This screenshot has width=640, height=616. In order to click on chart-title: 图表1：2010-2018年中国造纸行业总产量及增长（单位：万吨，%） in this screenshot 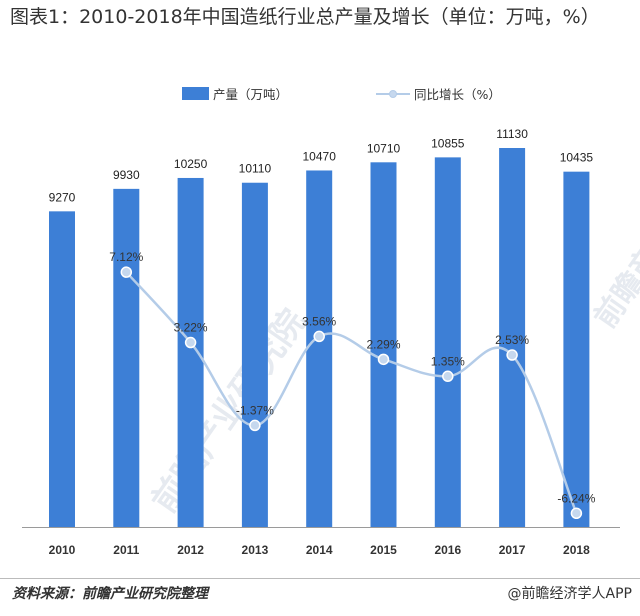, I will do `click(305, 17)`.